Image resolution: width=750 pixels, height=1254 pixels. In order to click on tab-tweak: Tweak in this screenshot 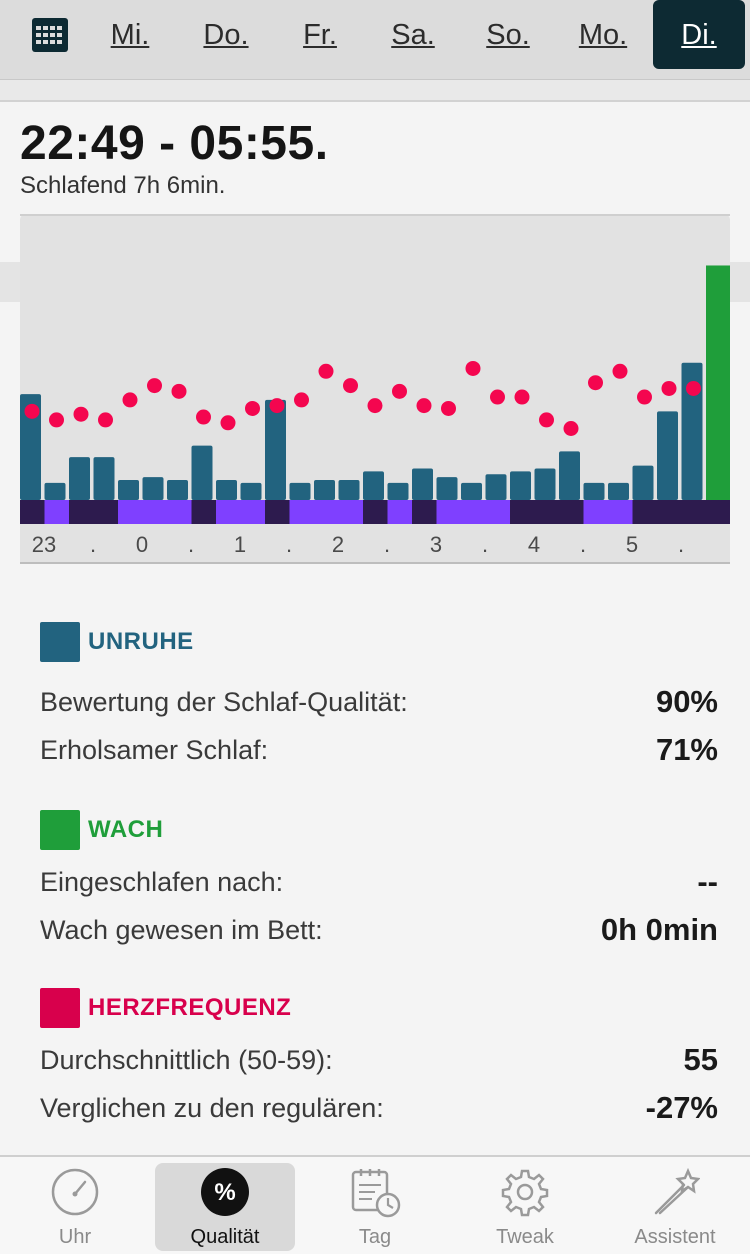, I will do `click(525, 1207)`.